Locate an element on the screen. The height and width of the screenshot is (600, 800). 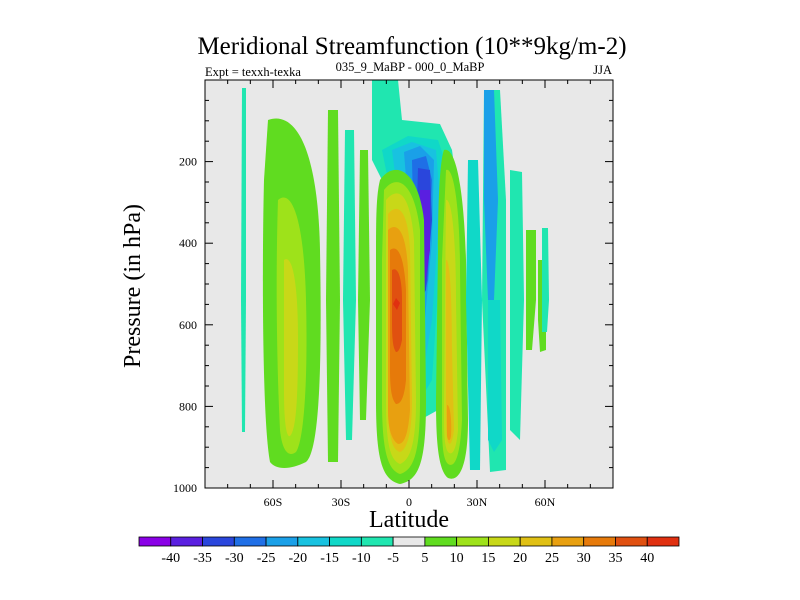
colorbar-label: 25 is located at coordinates (552, 558).